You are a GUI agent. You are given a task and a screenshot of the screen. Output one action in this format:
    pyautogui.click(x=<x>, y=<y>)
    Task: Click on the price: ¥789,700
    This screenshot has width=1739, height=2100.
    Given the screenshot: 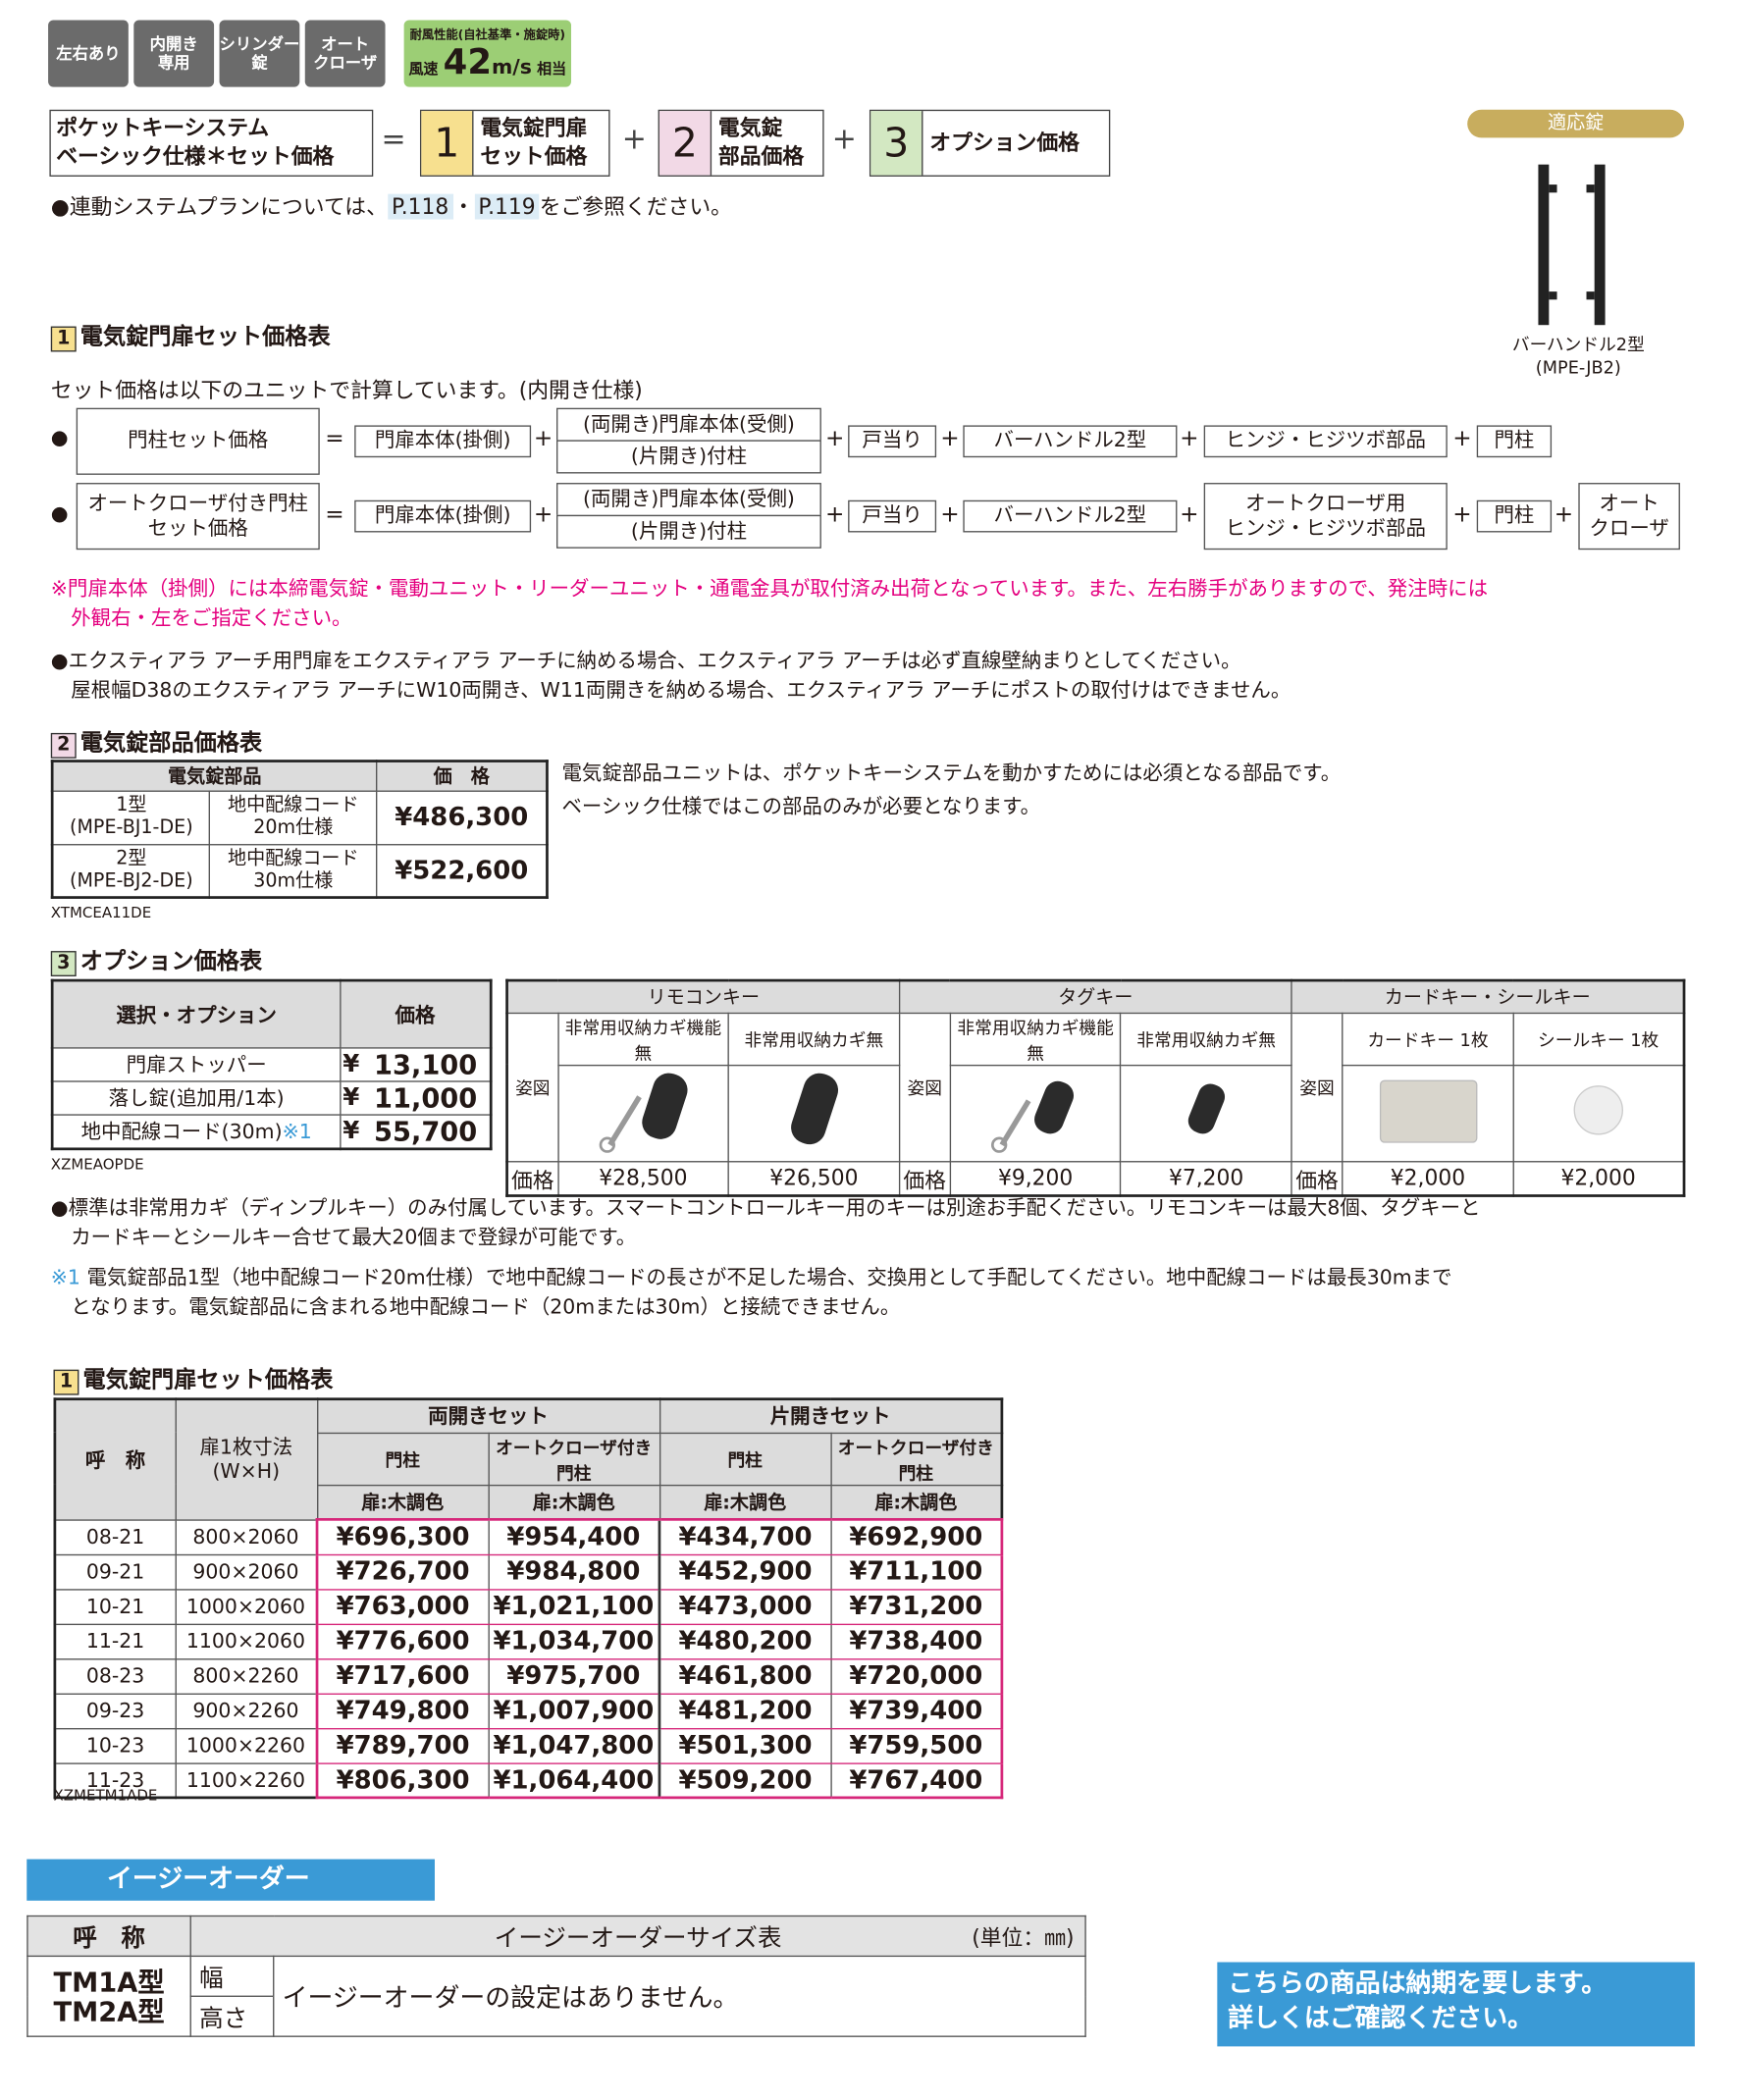 What is the action you would take?
    pyautogui.click(x=402, y=1745)
    